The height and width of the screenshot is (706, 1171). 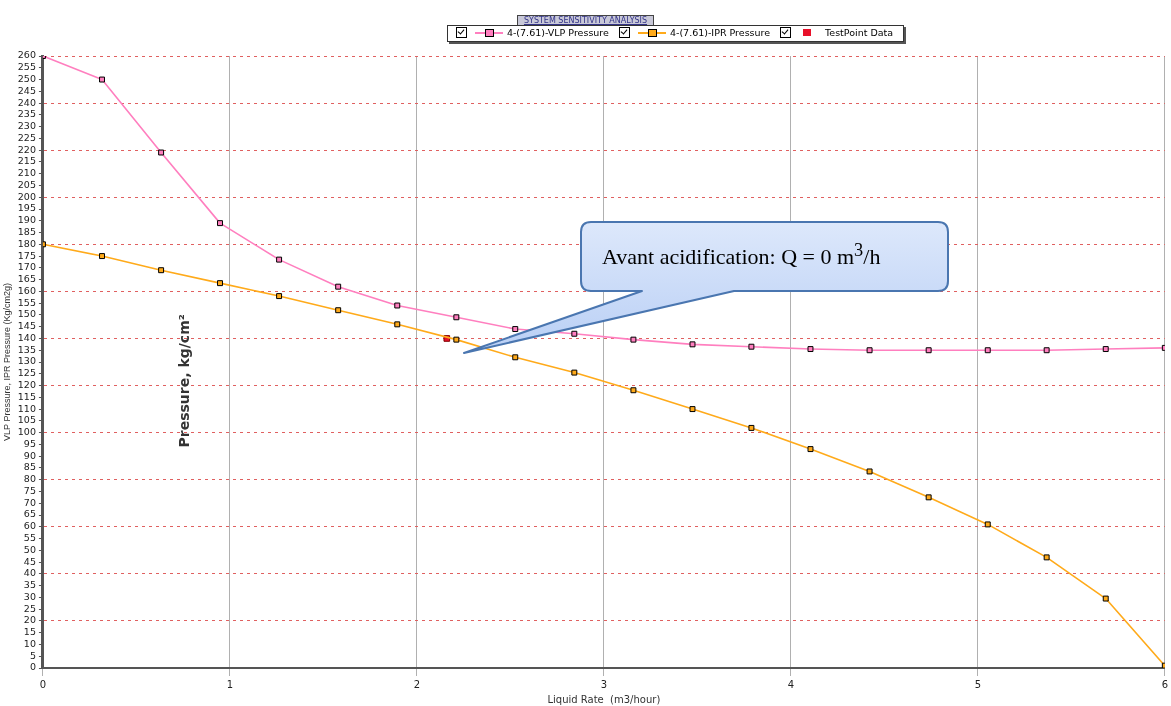 I want to click on y-tick-label: 85, so click(x=29, y=467).